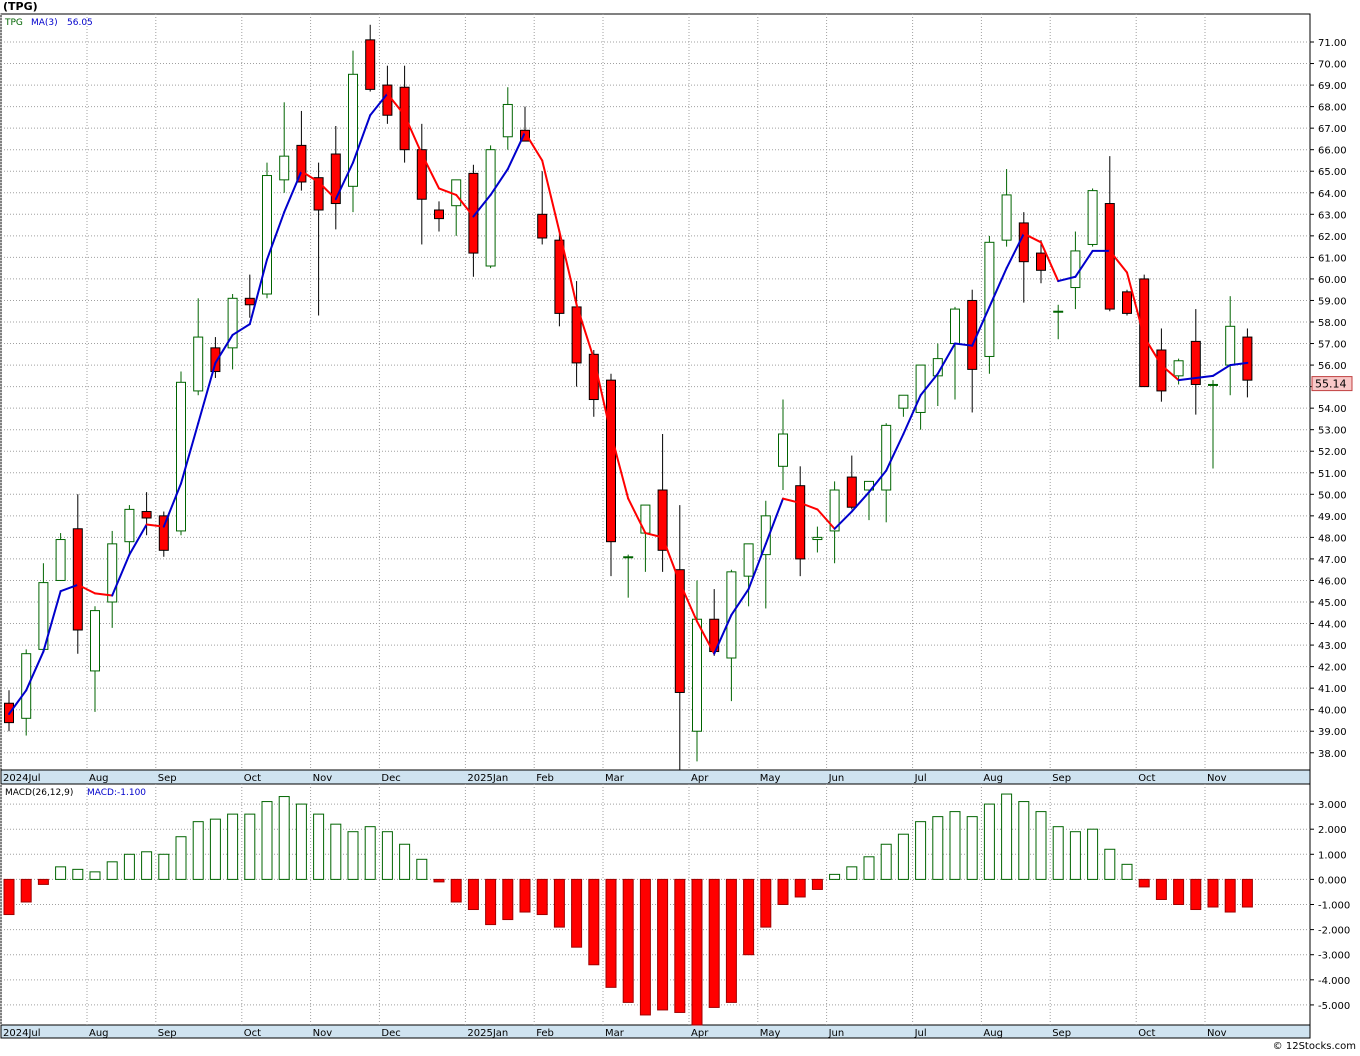 Image resolution: width=1360 pixels, height=1056 pixels. Describe the element at coordinates (1332, 345) in the screenshot. I see `price-tick-label: 57.00` at that location.